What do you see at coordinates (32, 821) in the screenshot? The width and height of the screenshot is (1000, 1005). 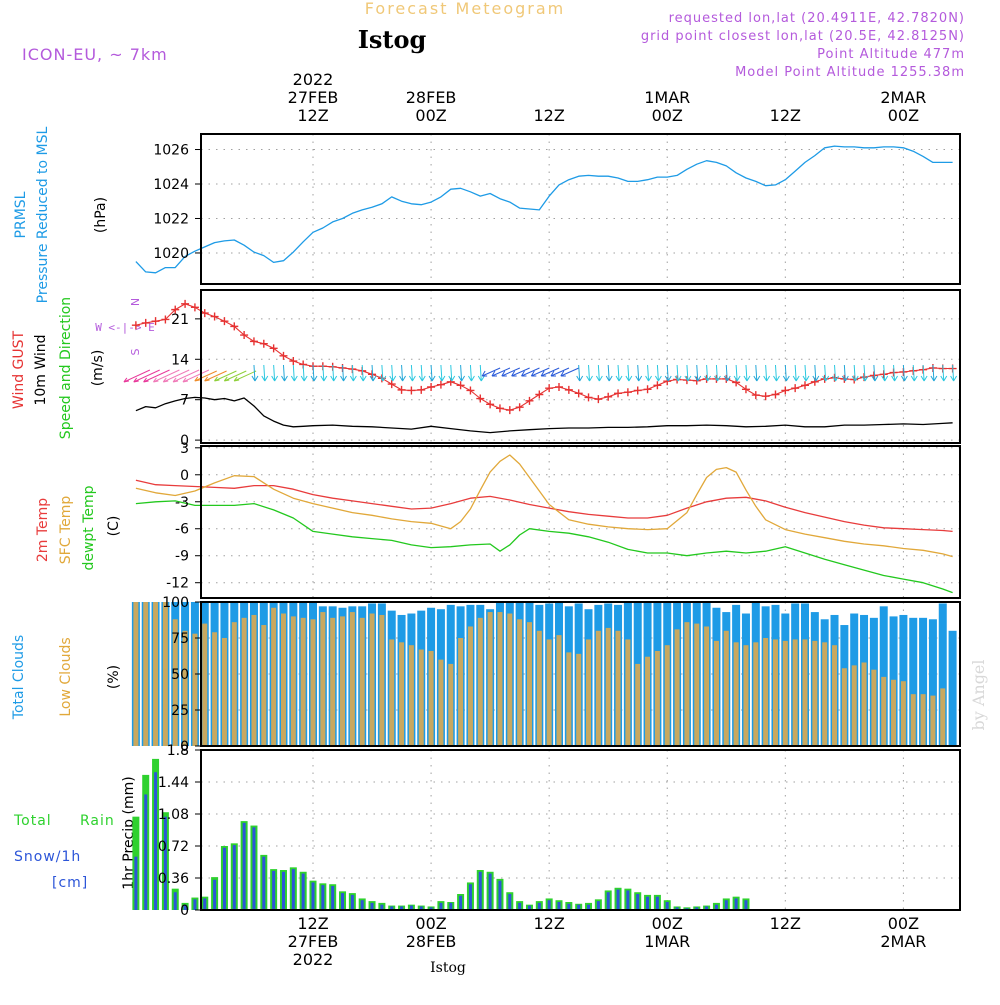 I see `precip-total: Total` at bounding box center [32, 821].